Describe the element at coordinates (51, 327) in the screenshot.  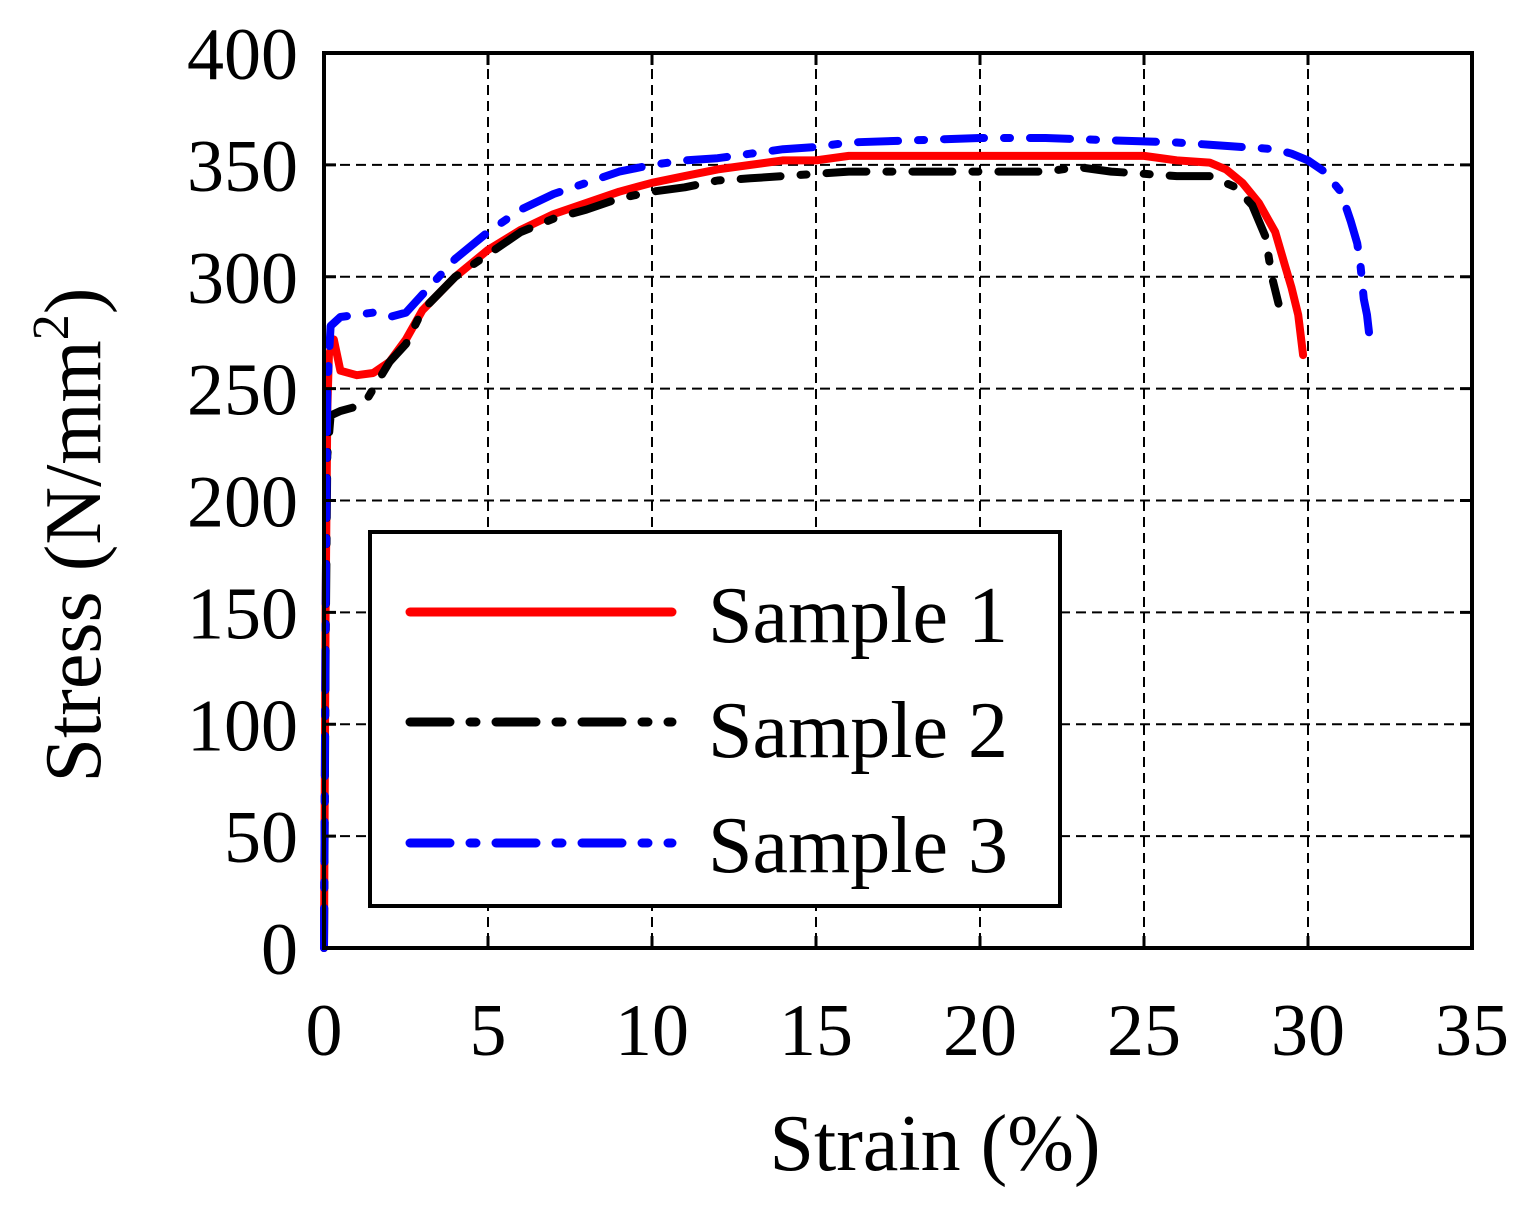
I see `y-axis-title-superscript: 2` at that location.